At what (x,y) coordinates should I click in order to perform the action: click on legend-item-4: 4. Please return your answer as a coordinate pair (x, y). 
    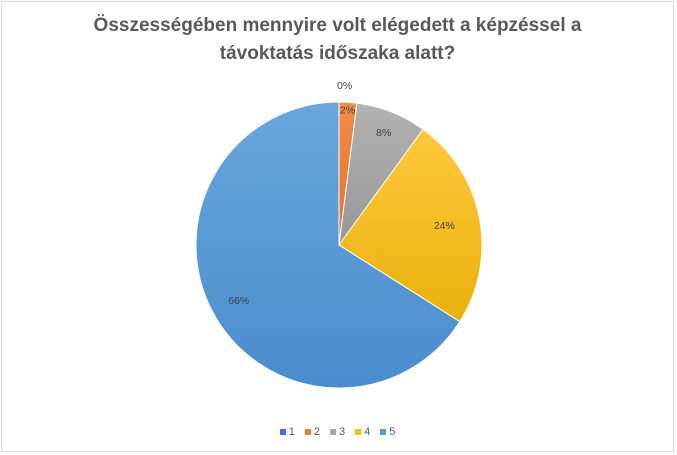
    Looking at the image, I should click on (362, 432).